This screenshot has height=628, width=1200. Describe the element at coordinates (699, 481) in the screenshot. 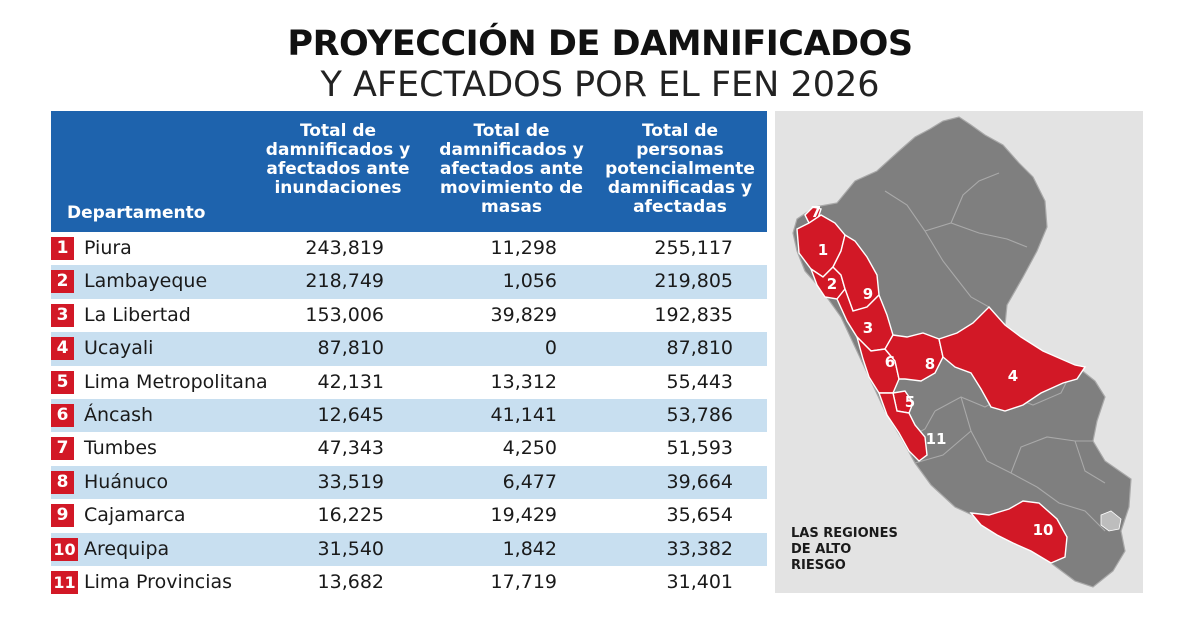

I see `cell-total: 39,664` at that location.